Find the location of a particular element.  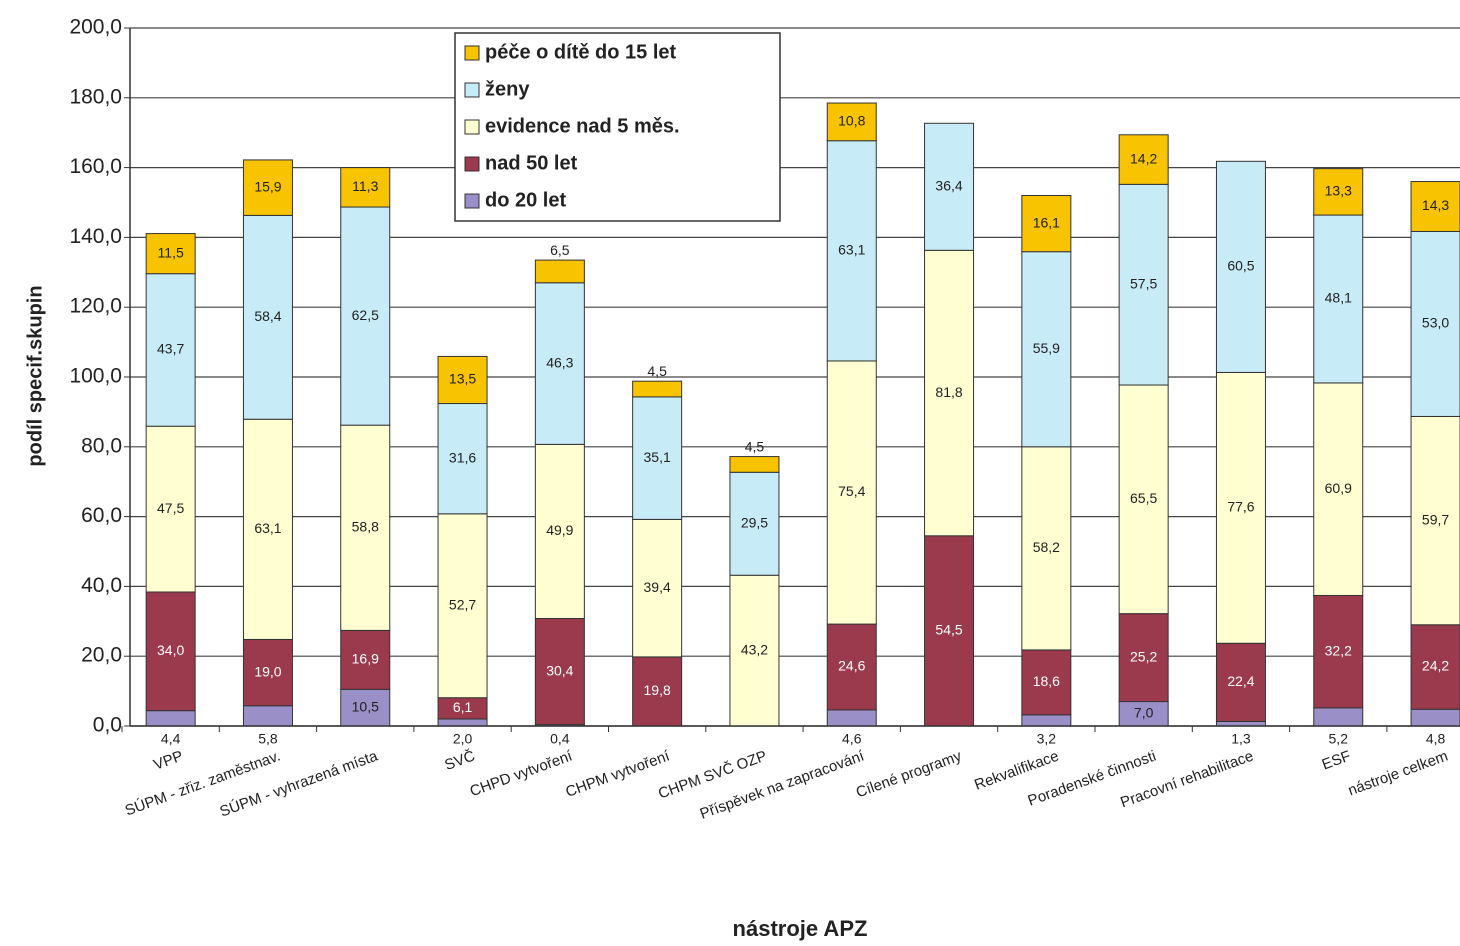

value-label: 19,8 is located at coordinates (657, 690).